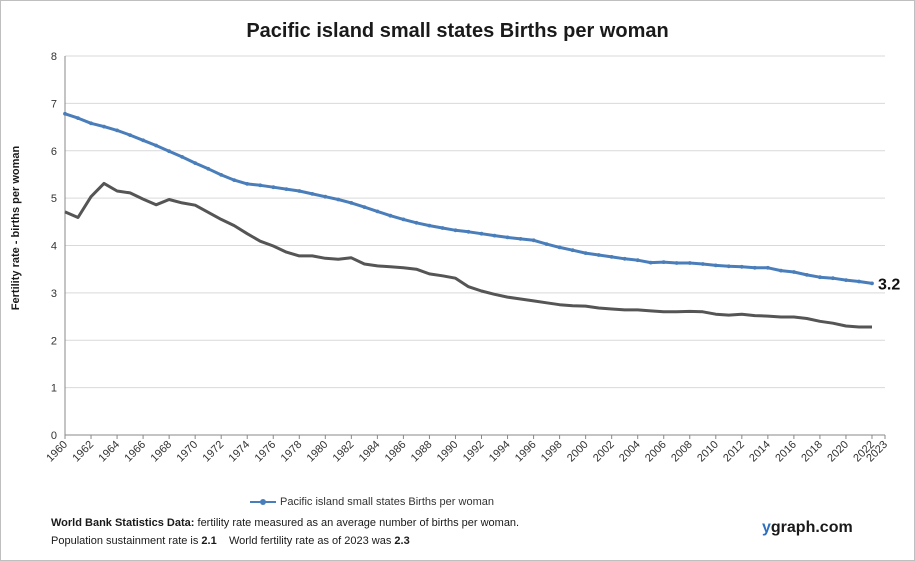 Image resolution: width=915 pixels, height=561 pixels. I want to click on x-tick-label: 1996, so click(526, 452).